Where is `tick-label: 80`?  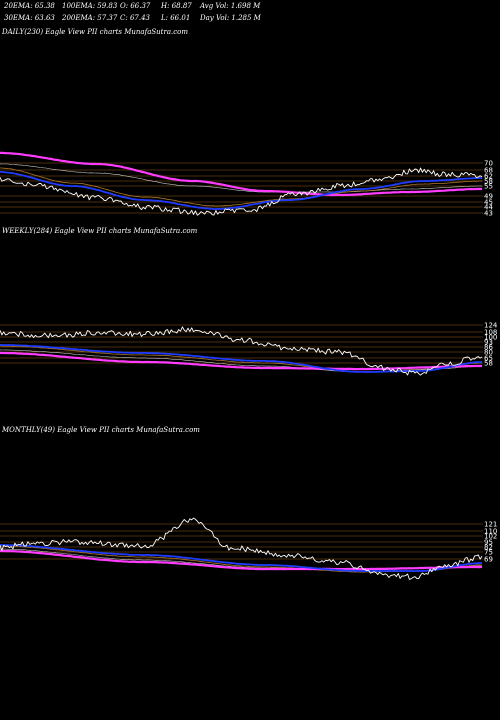 tick-label: 80 is located at coordinates (488, 353).